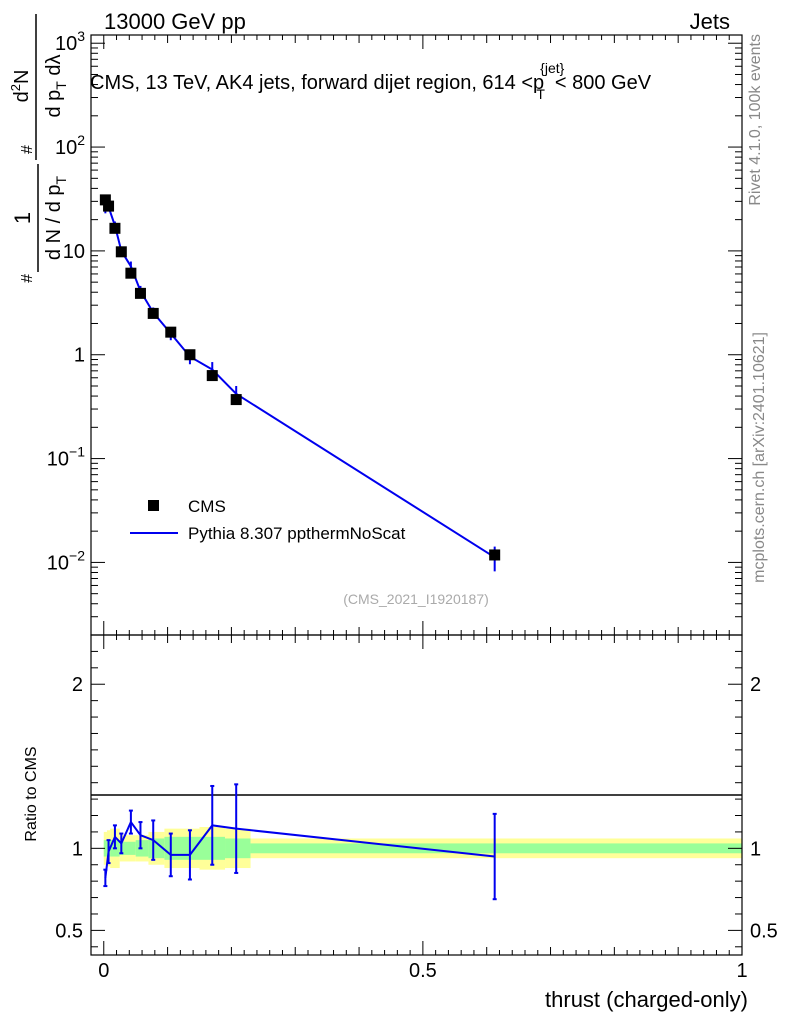  I want to click on ratio-data-layer, so click(300, 842).